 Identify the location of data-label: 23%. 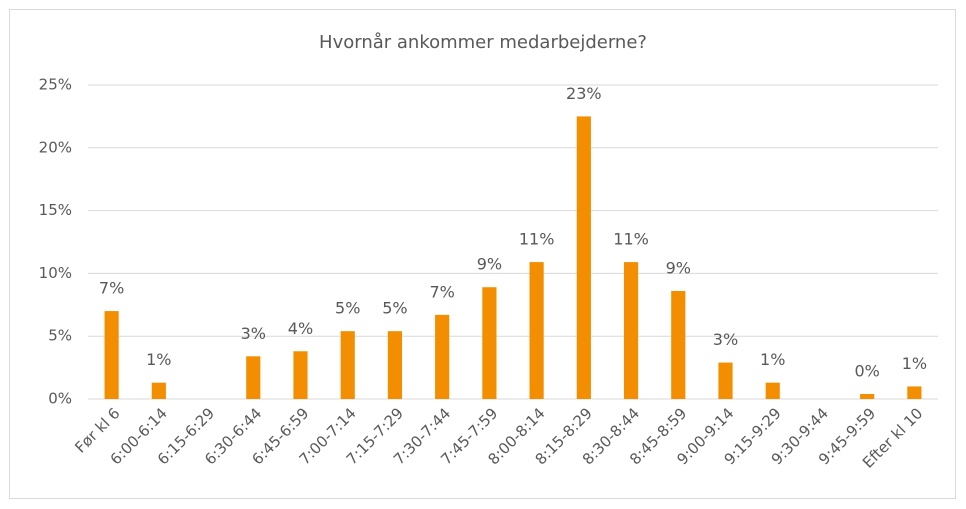
(584, 93).